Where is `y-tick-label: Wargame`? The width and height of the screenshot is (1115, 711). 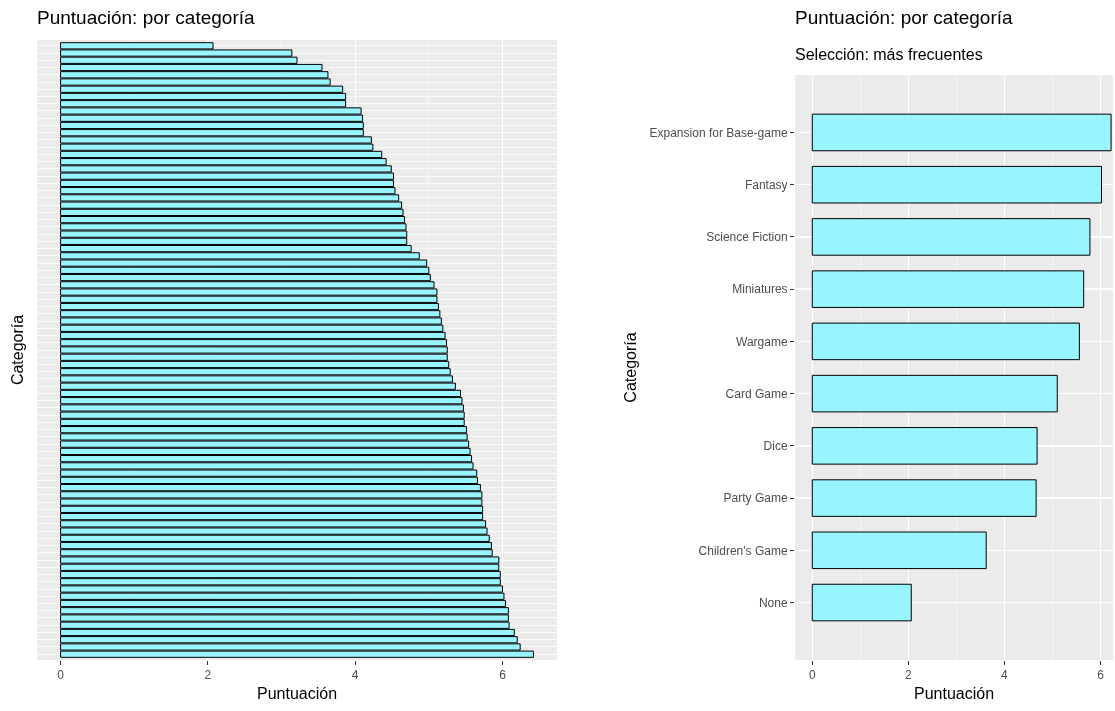
y-tick-label: Wargame is located at coordinates (762, 341).